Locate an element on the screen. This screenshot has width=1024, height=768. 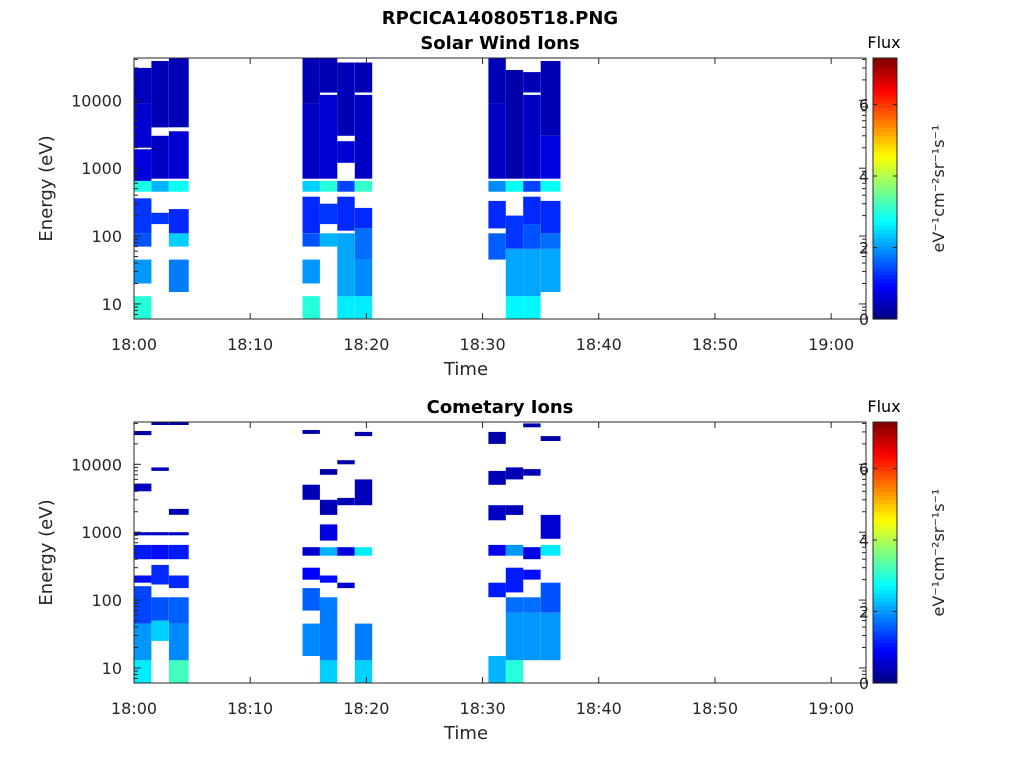
colorbar-tick-label: 4 is located at coordinates (864, 176).